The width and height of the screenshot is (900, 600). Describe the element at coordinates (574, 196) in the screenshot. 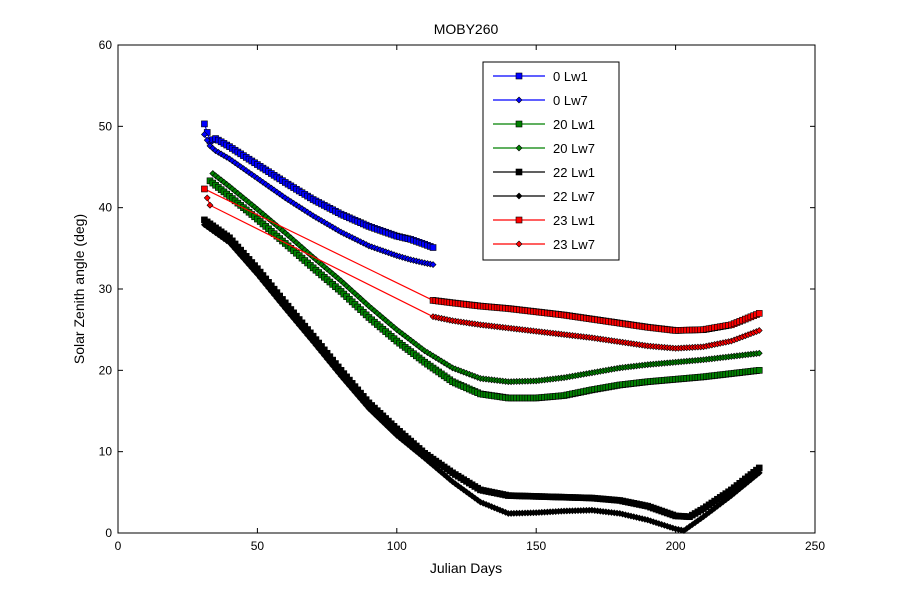

I see `legend-label: 22 Lw7` at that location.